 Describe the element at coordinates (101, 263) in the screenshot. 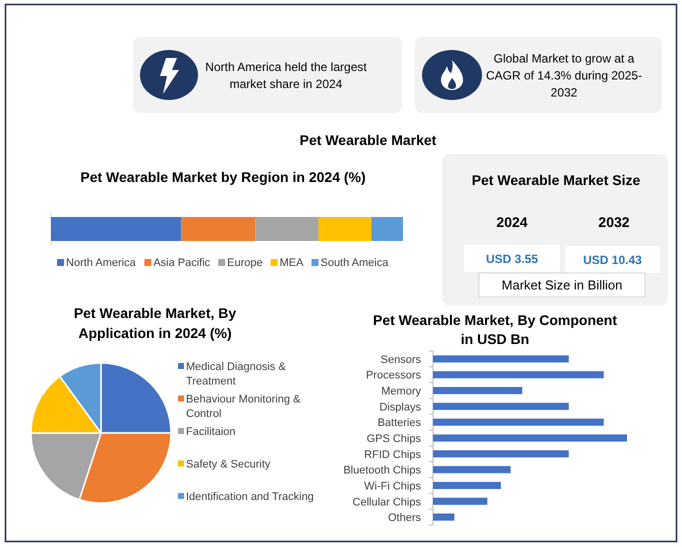

I see `legend-label: North America` at that location.